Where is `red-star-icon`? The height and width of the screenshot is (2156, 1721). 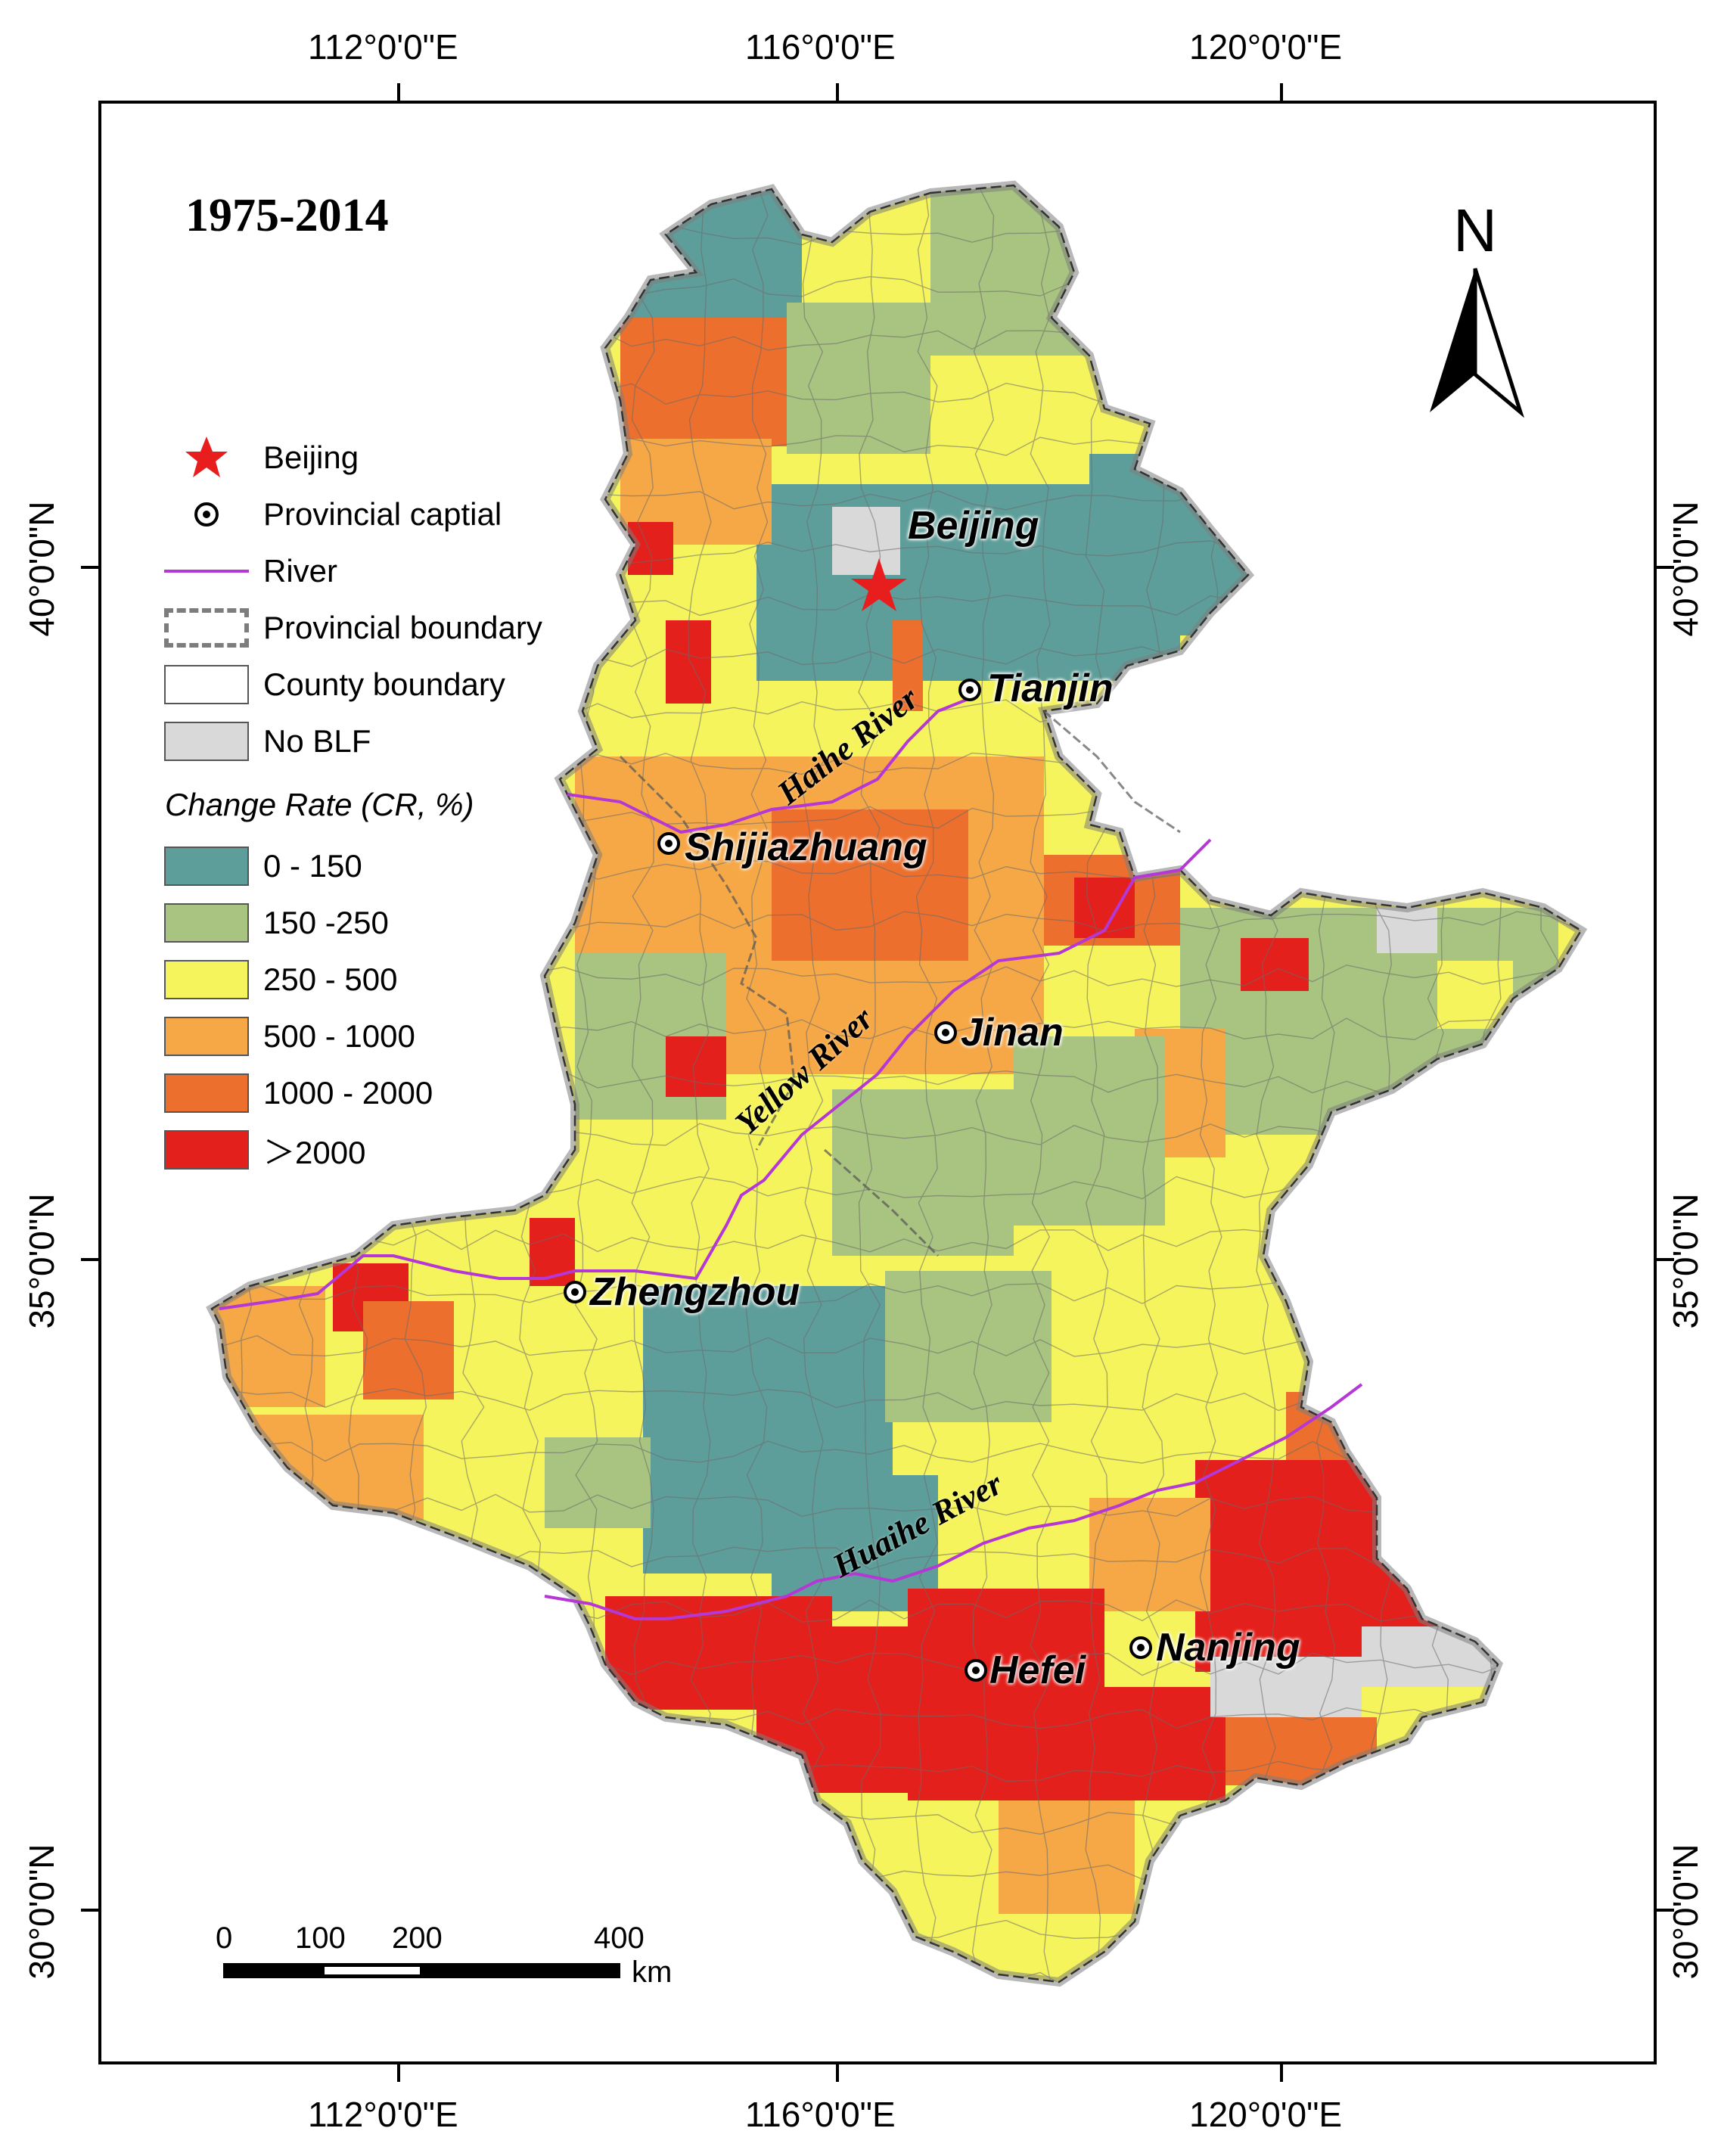
red-star-icon is located at coordinates (206, 456).